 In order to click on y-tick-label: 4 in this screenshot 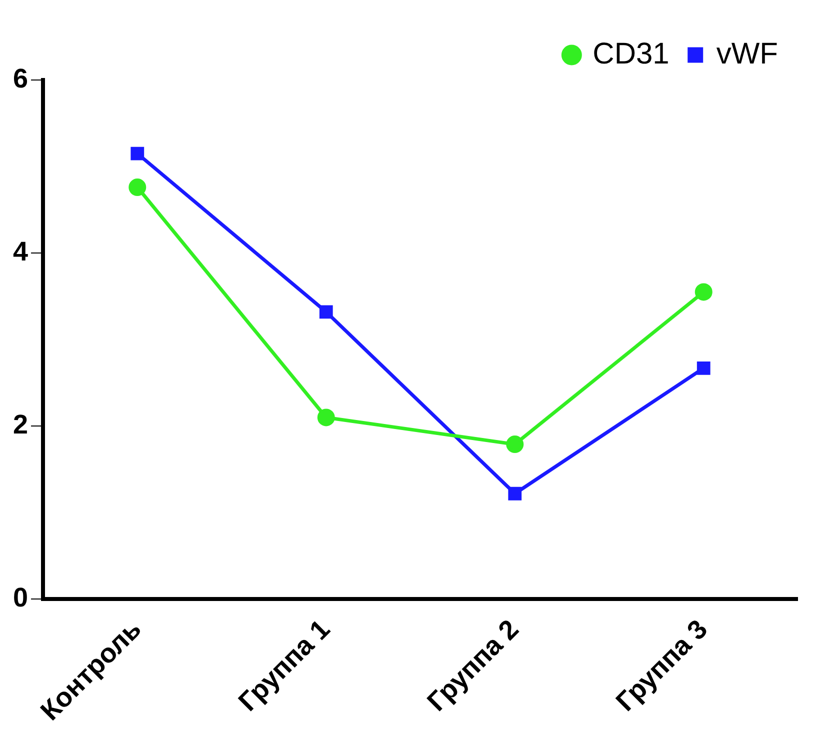, I will do `click(20, 251)`.